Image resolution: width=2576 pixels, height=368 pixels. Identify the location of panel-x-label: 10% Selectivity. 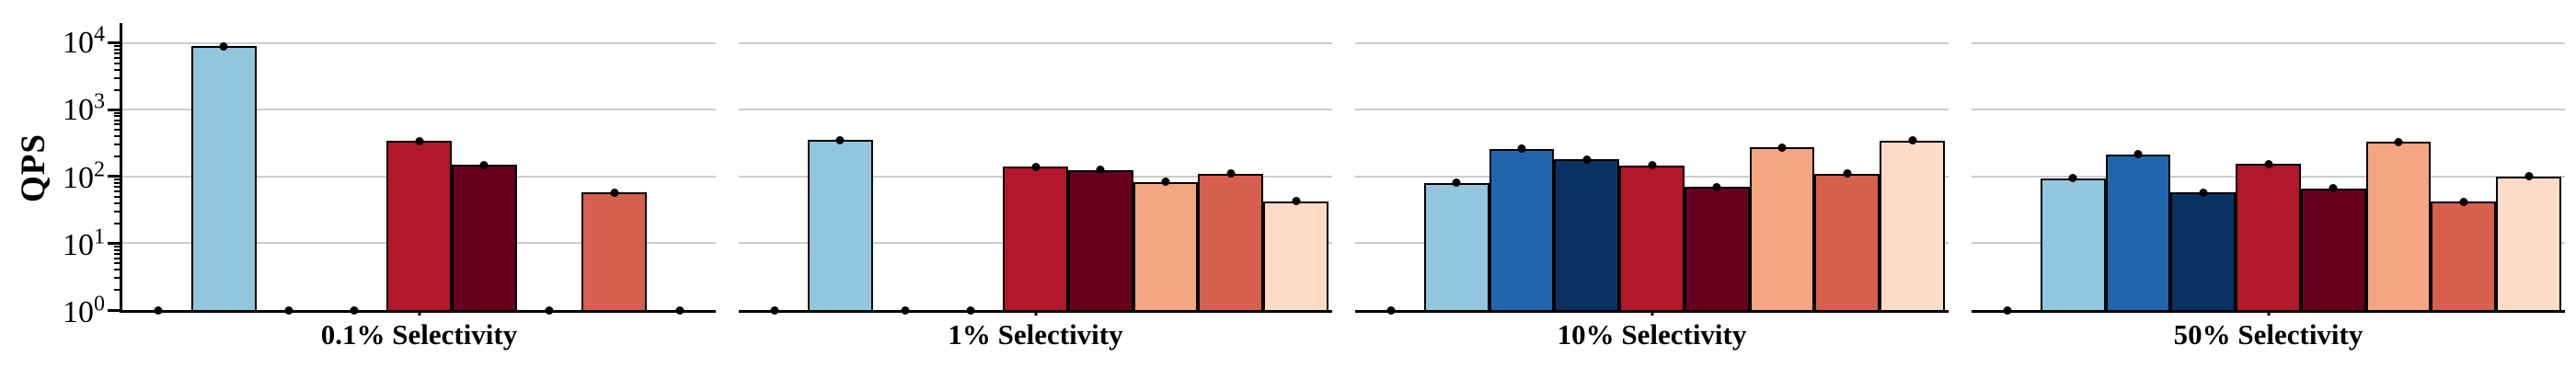
(1652, 334).